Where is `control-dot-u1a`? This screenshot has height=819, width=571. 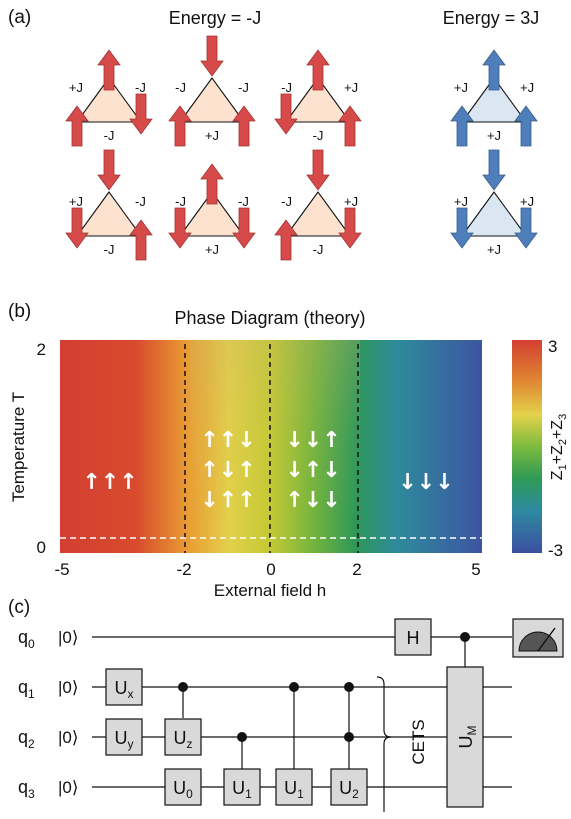
control-dot-u1a is located at coordinates (242, 737).